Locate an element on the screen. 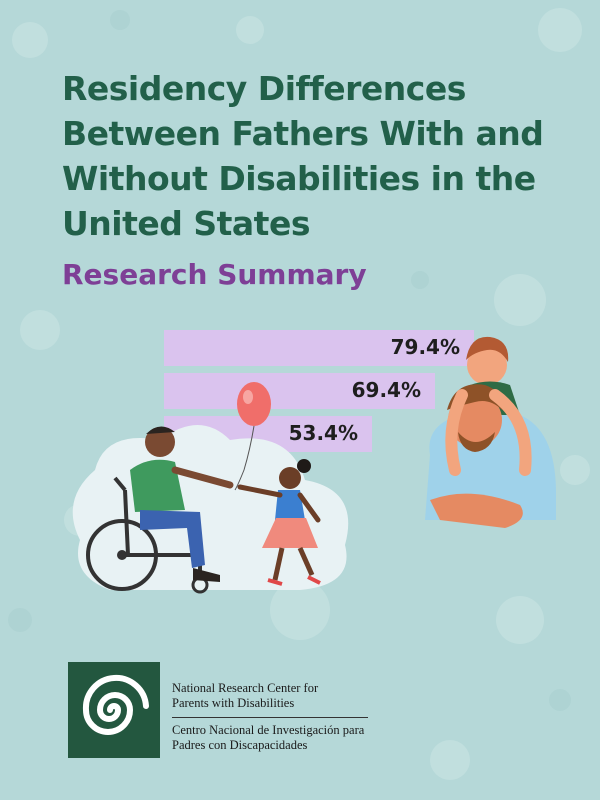  bar-value-label: 53.4% is located at coordinates (323, 433).